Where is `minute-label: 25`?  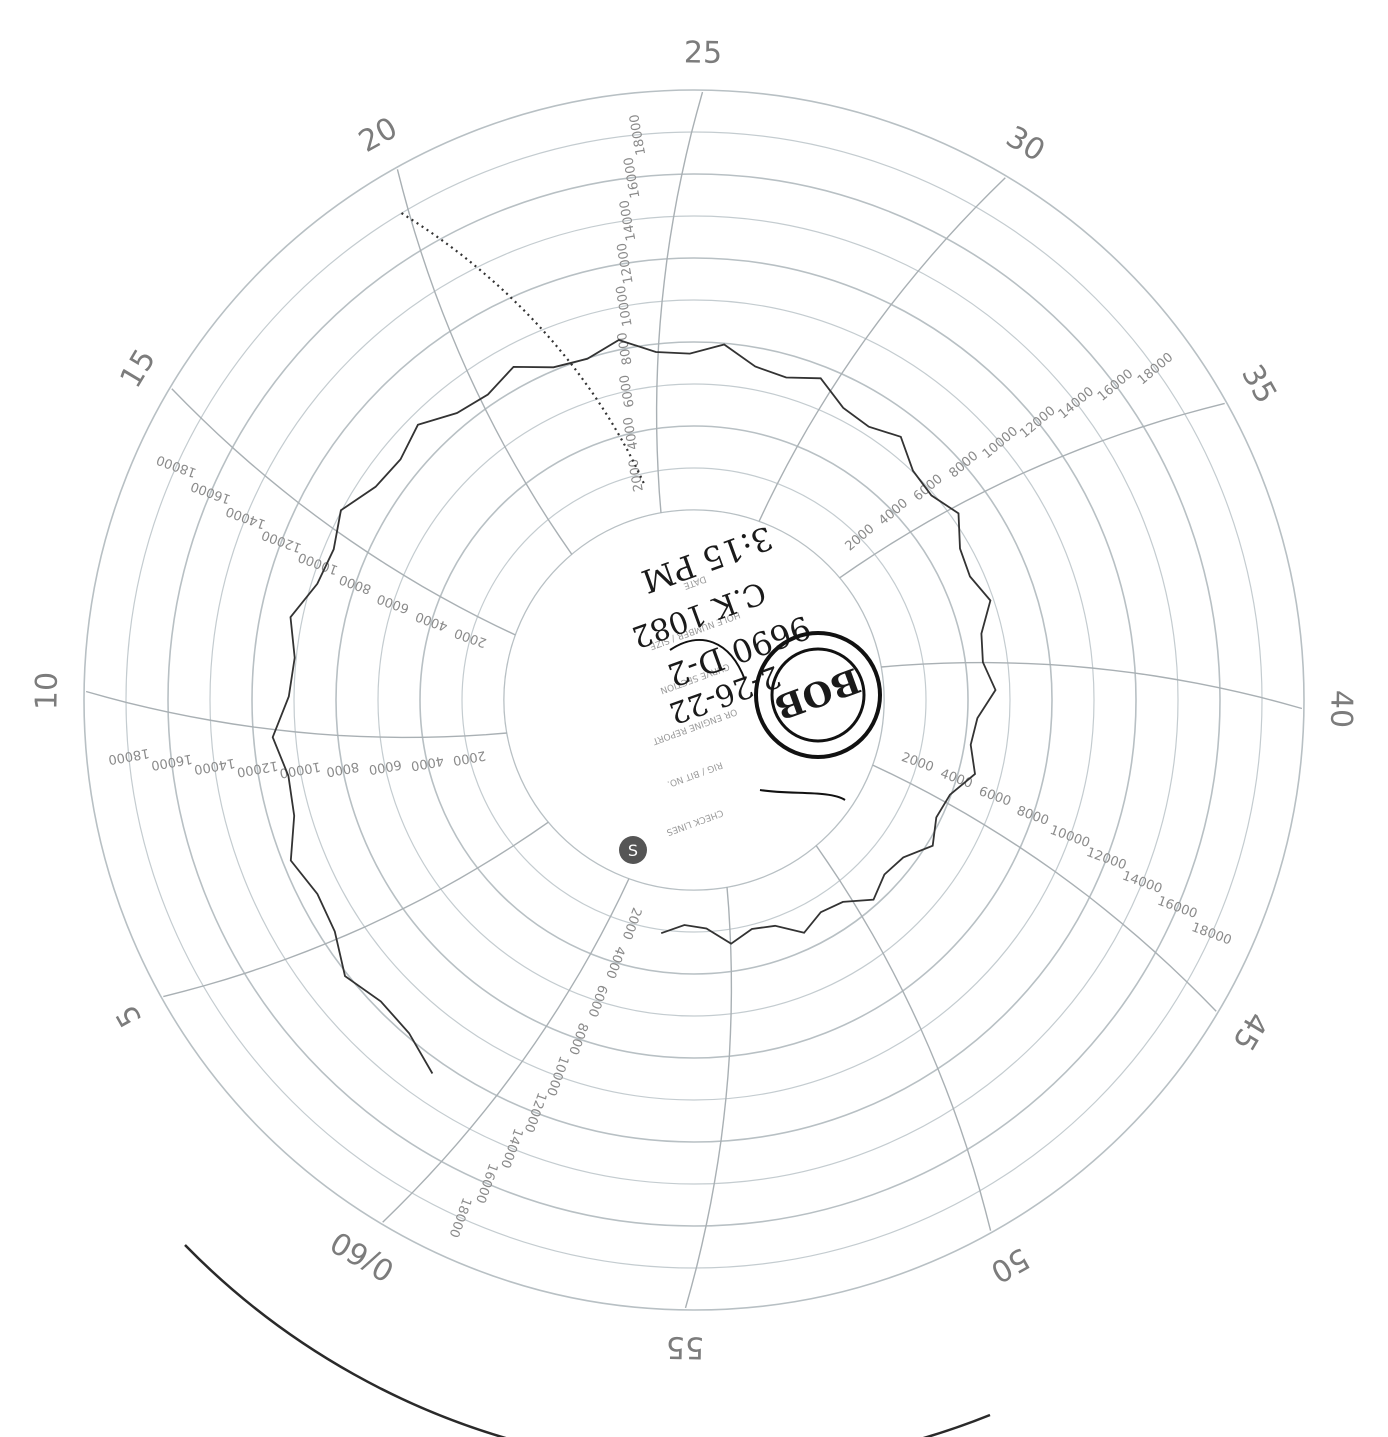
minute-label: 25 is located at coordinates (703, 53).